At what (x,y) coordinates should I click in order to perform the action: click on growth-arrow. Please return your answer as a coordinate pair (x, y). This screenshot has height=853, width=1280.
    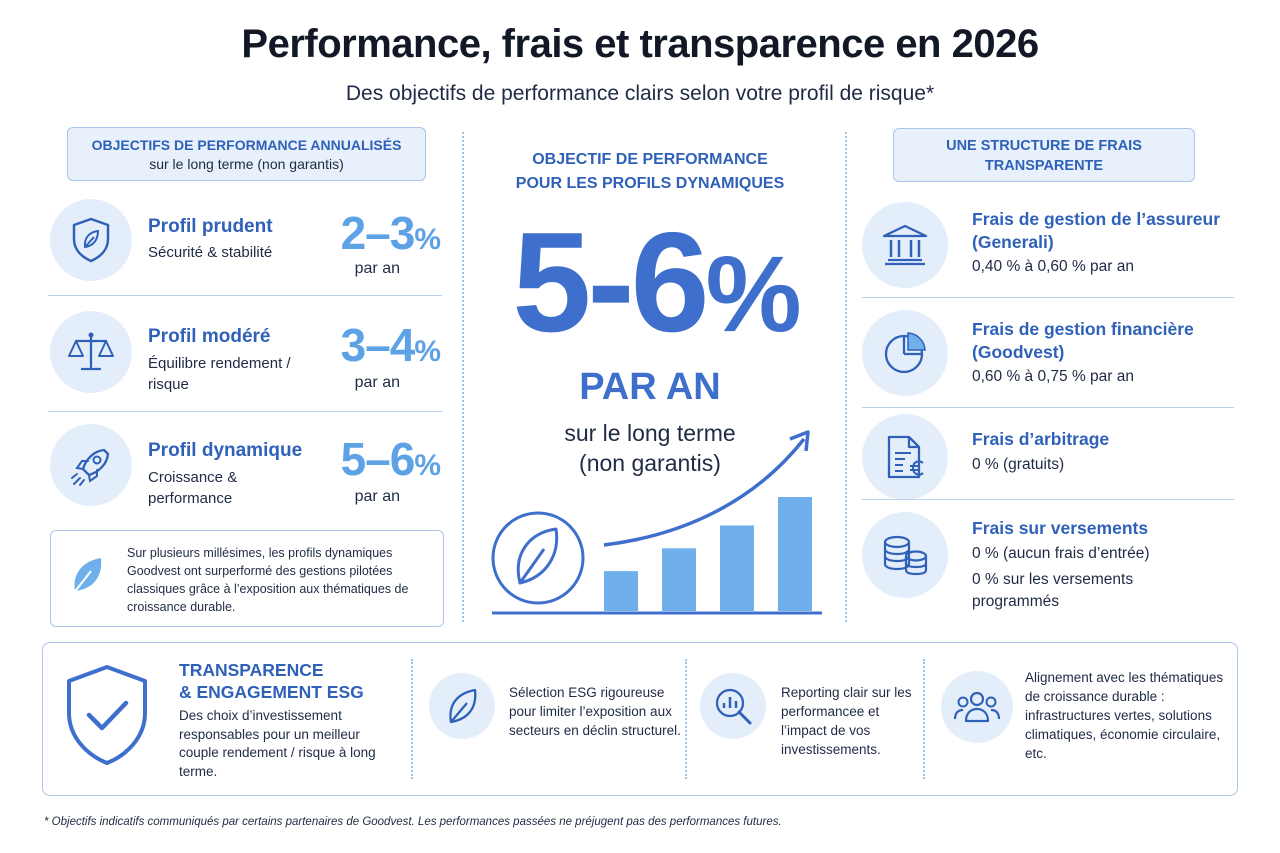
    Looking at the image, I should click on (704, 492).